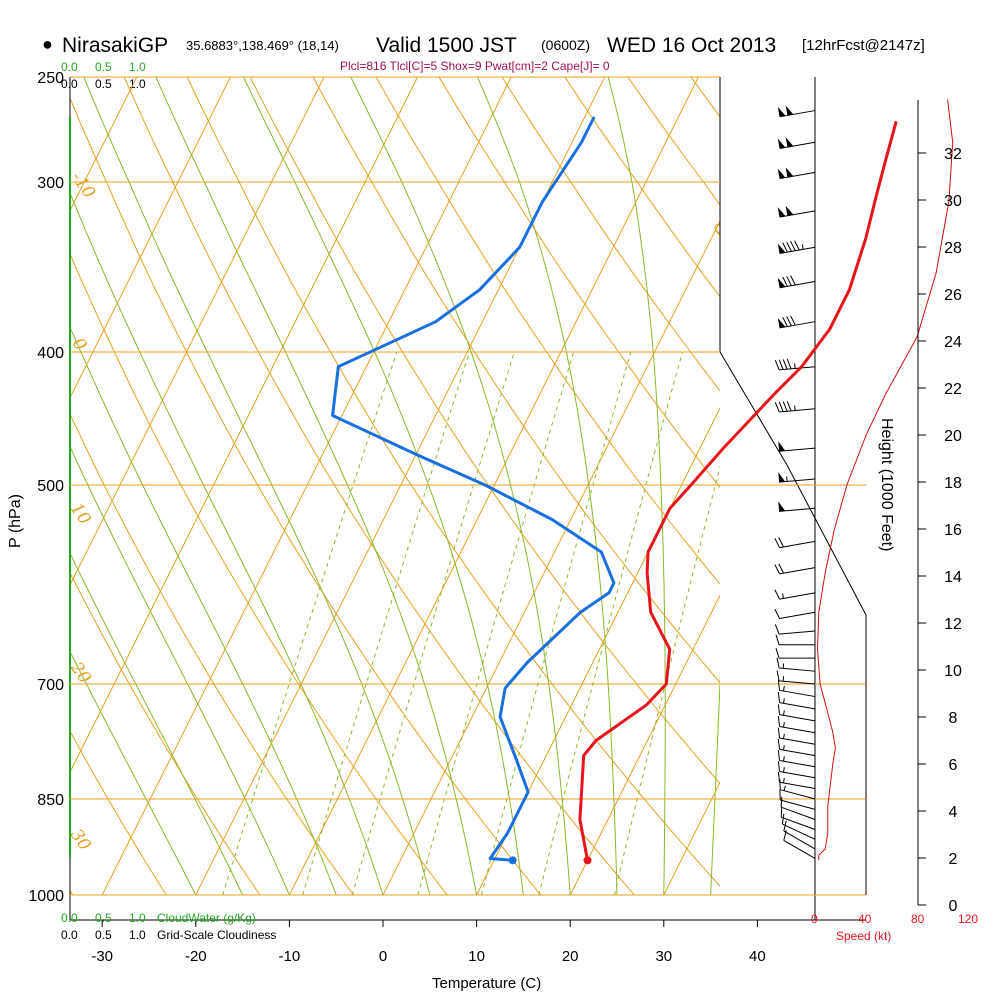  Describe the element at coordinates (15, 521) in the screenshot. I see `y-axis-label: P (hPa)` at that location.